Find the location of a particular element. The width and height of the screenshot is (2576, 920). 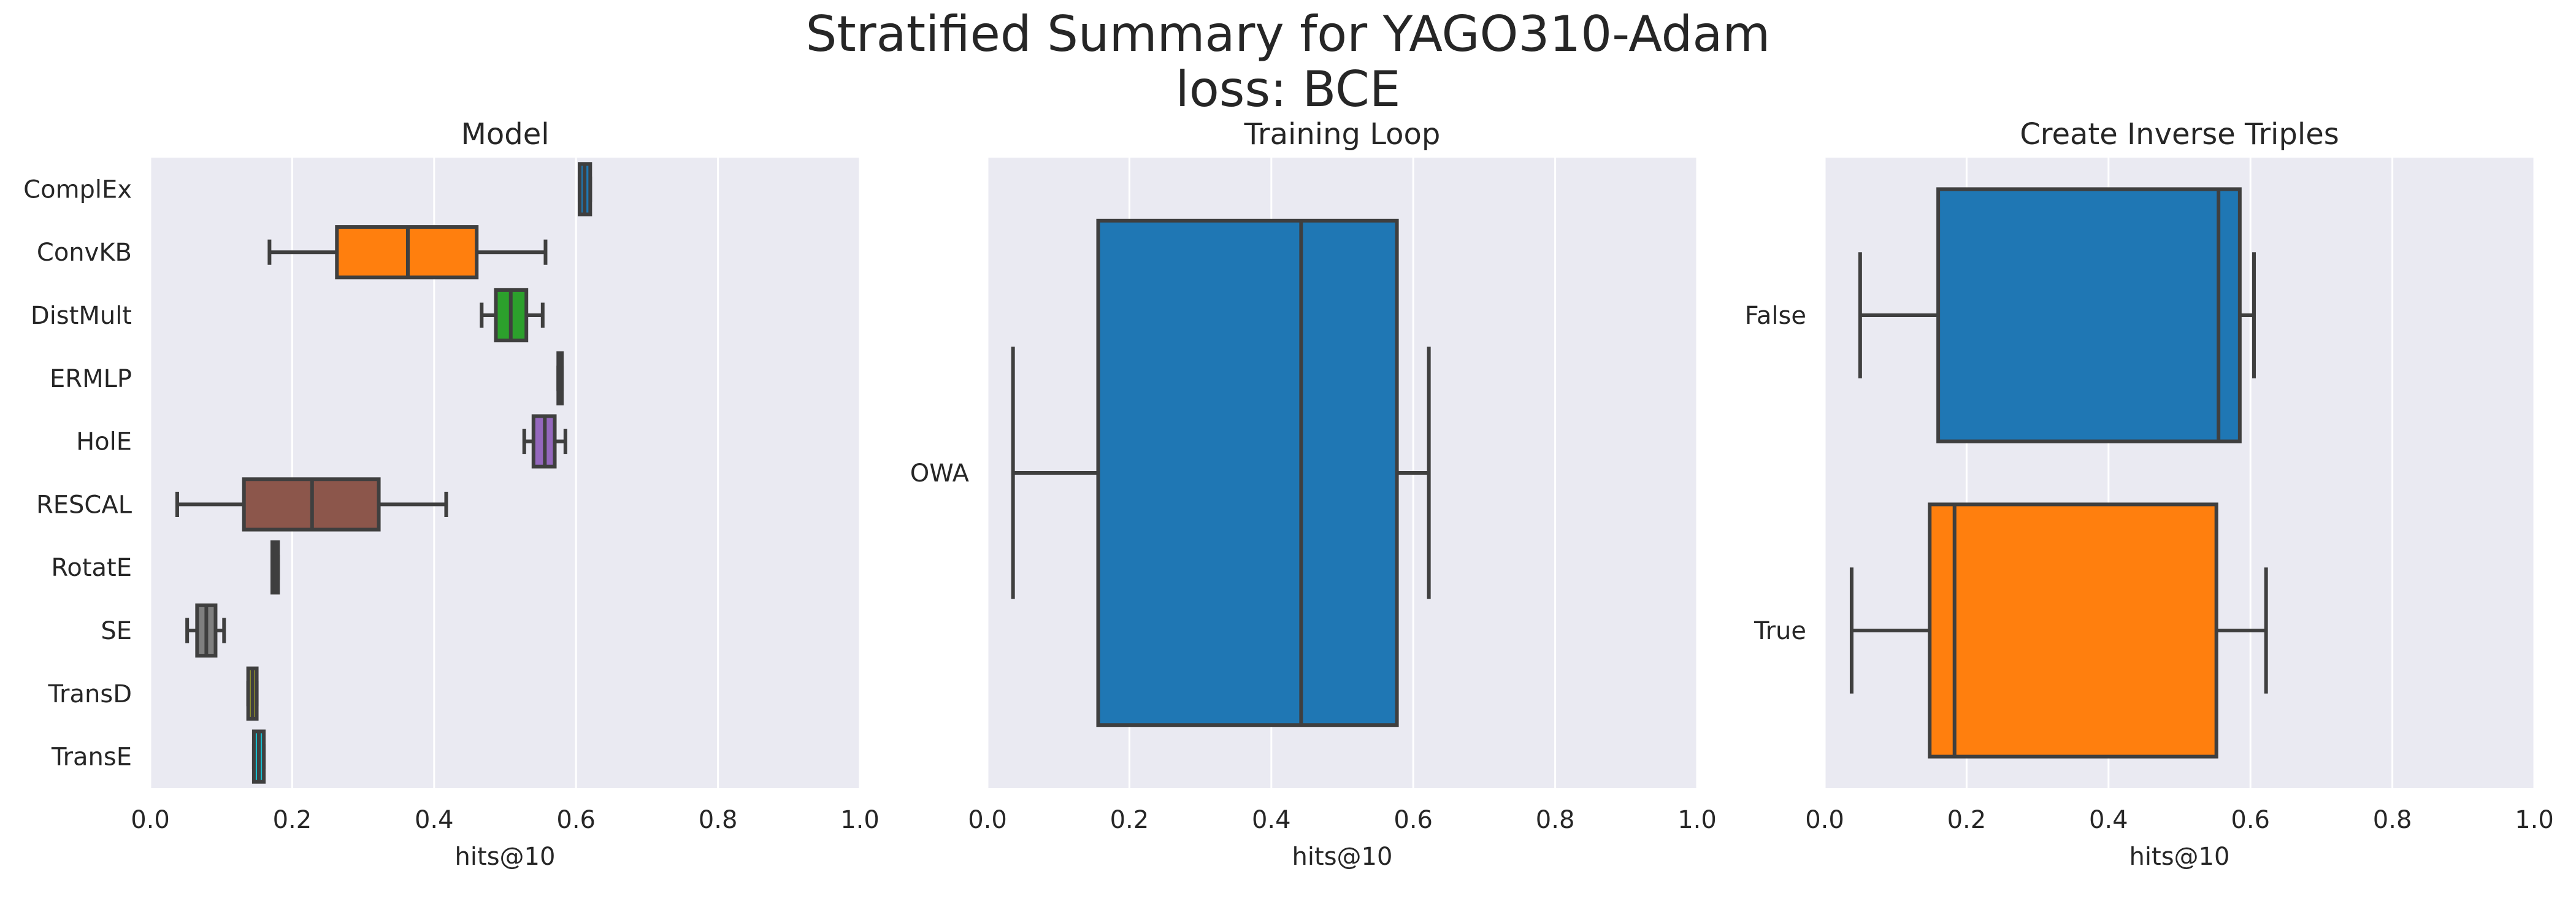

box-transd: TransD is located at coordinates (153, 693).